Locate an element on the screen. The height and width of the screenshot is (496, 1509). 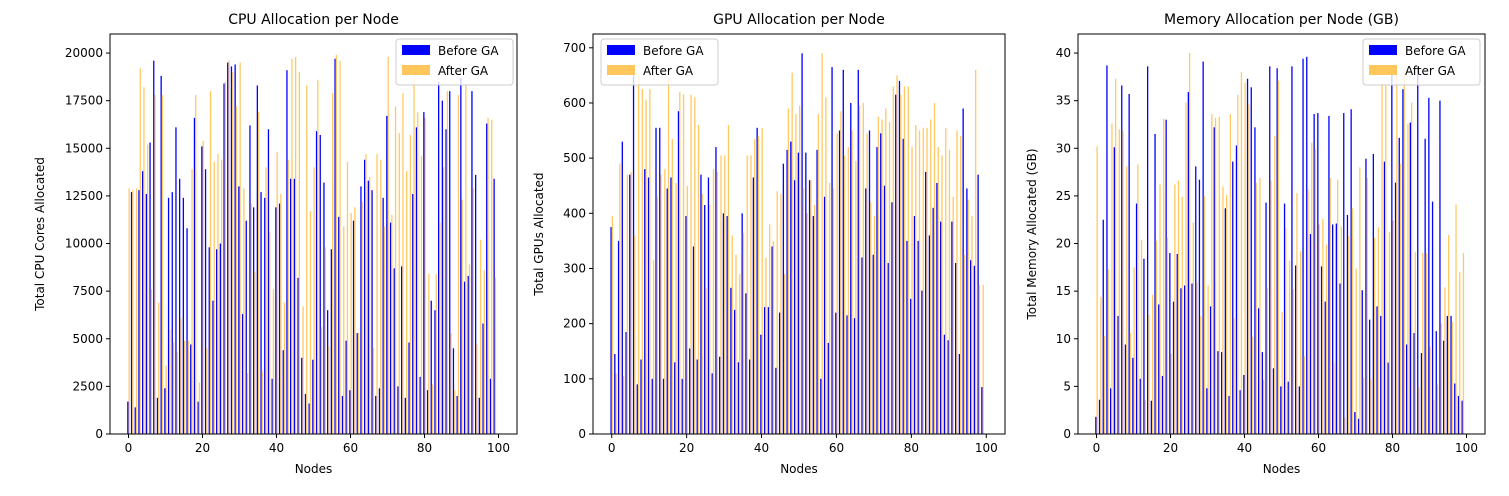
x-tick-label-1-100: 100 is located at coordinates (498, 448).